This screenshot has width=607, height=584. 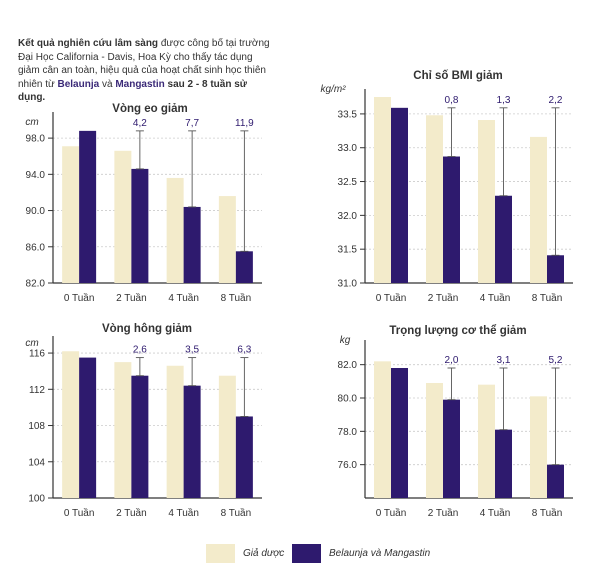 What do you see at coordinates (37, 354) in the screenshot?
I see `y-tick-label: 116` at bounding box center [37, 354].